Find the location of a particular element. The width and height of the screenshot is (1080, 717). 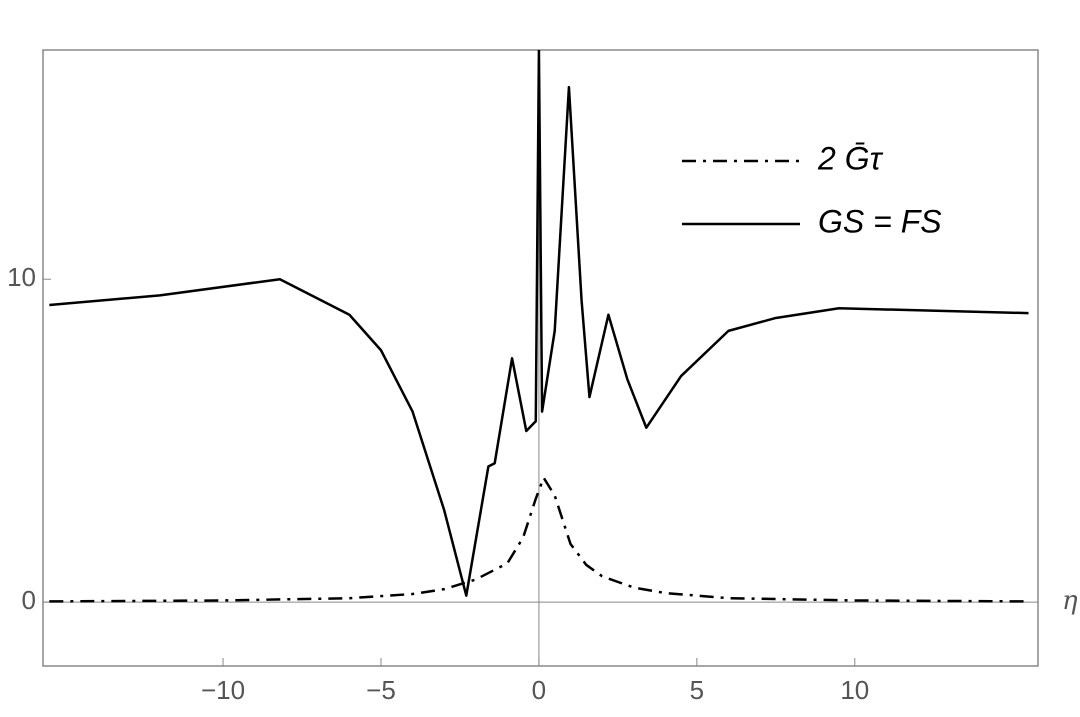

legend-label: GS = FS is located at coordinates (880, 221).